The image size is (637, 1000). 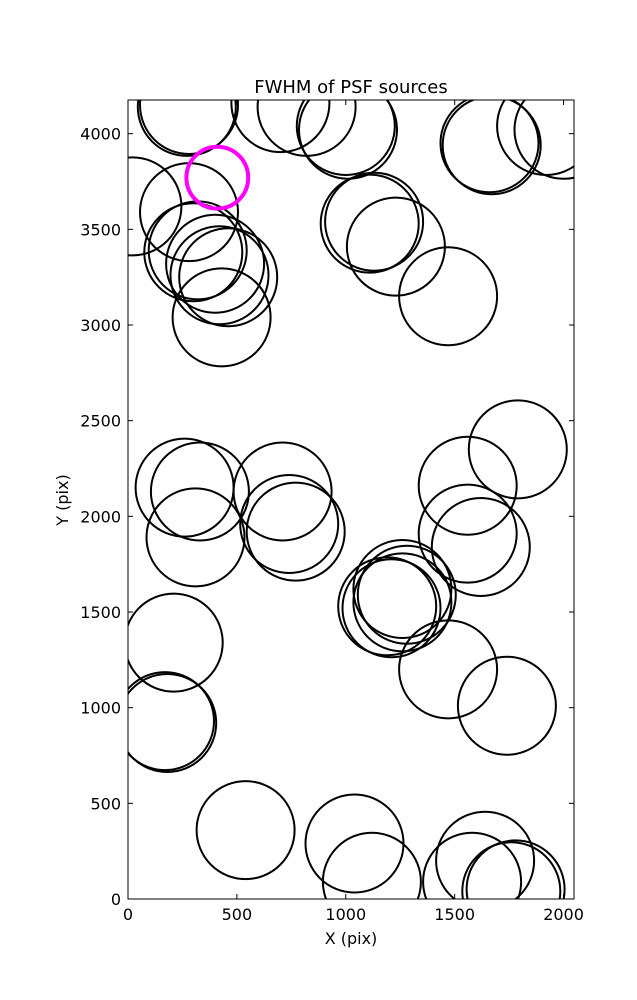 What do you see at coordinates (217, 177) in the screenshot?
I see `highlighted-source-circle` at bounding box center [217, 177].